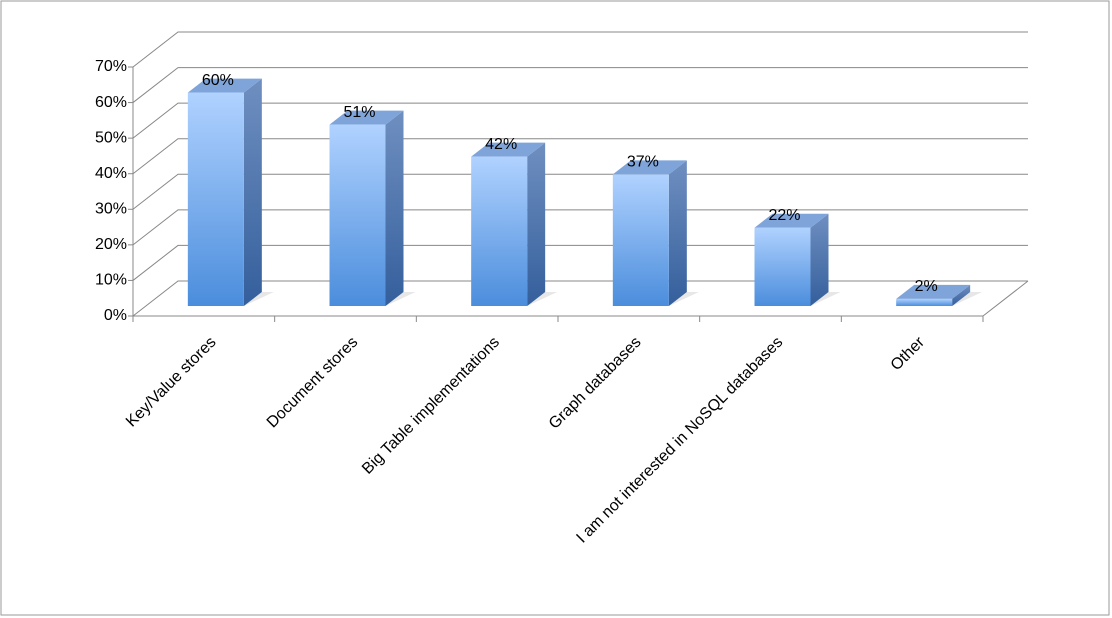 This screenshot has height=618, width=1112. What do you see at coordinates (784, 215) in the screenshot?
I see `value-label: 22%` at bounding box center [784, 215].